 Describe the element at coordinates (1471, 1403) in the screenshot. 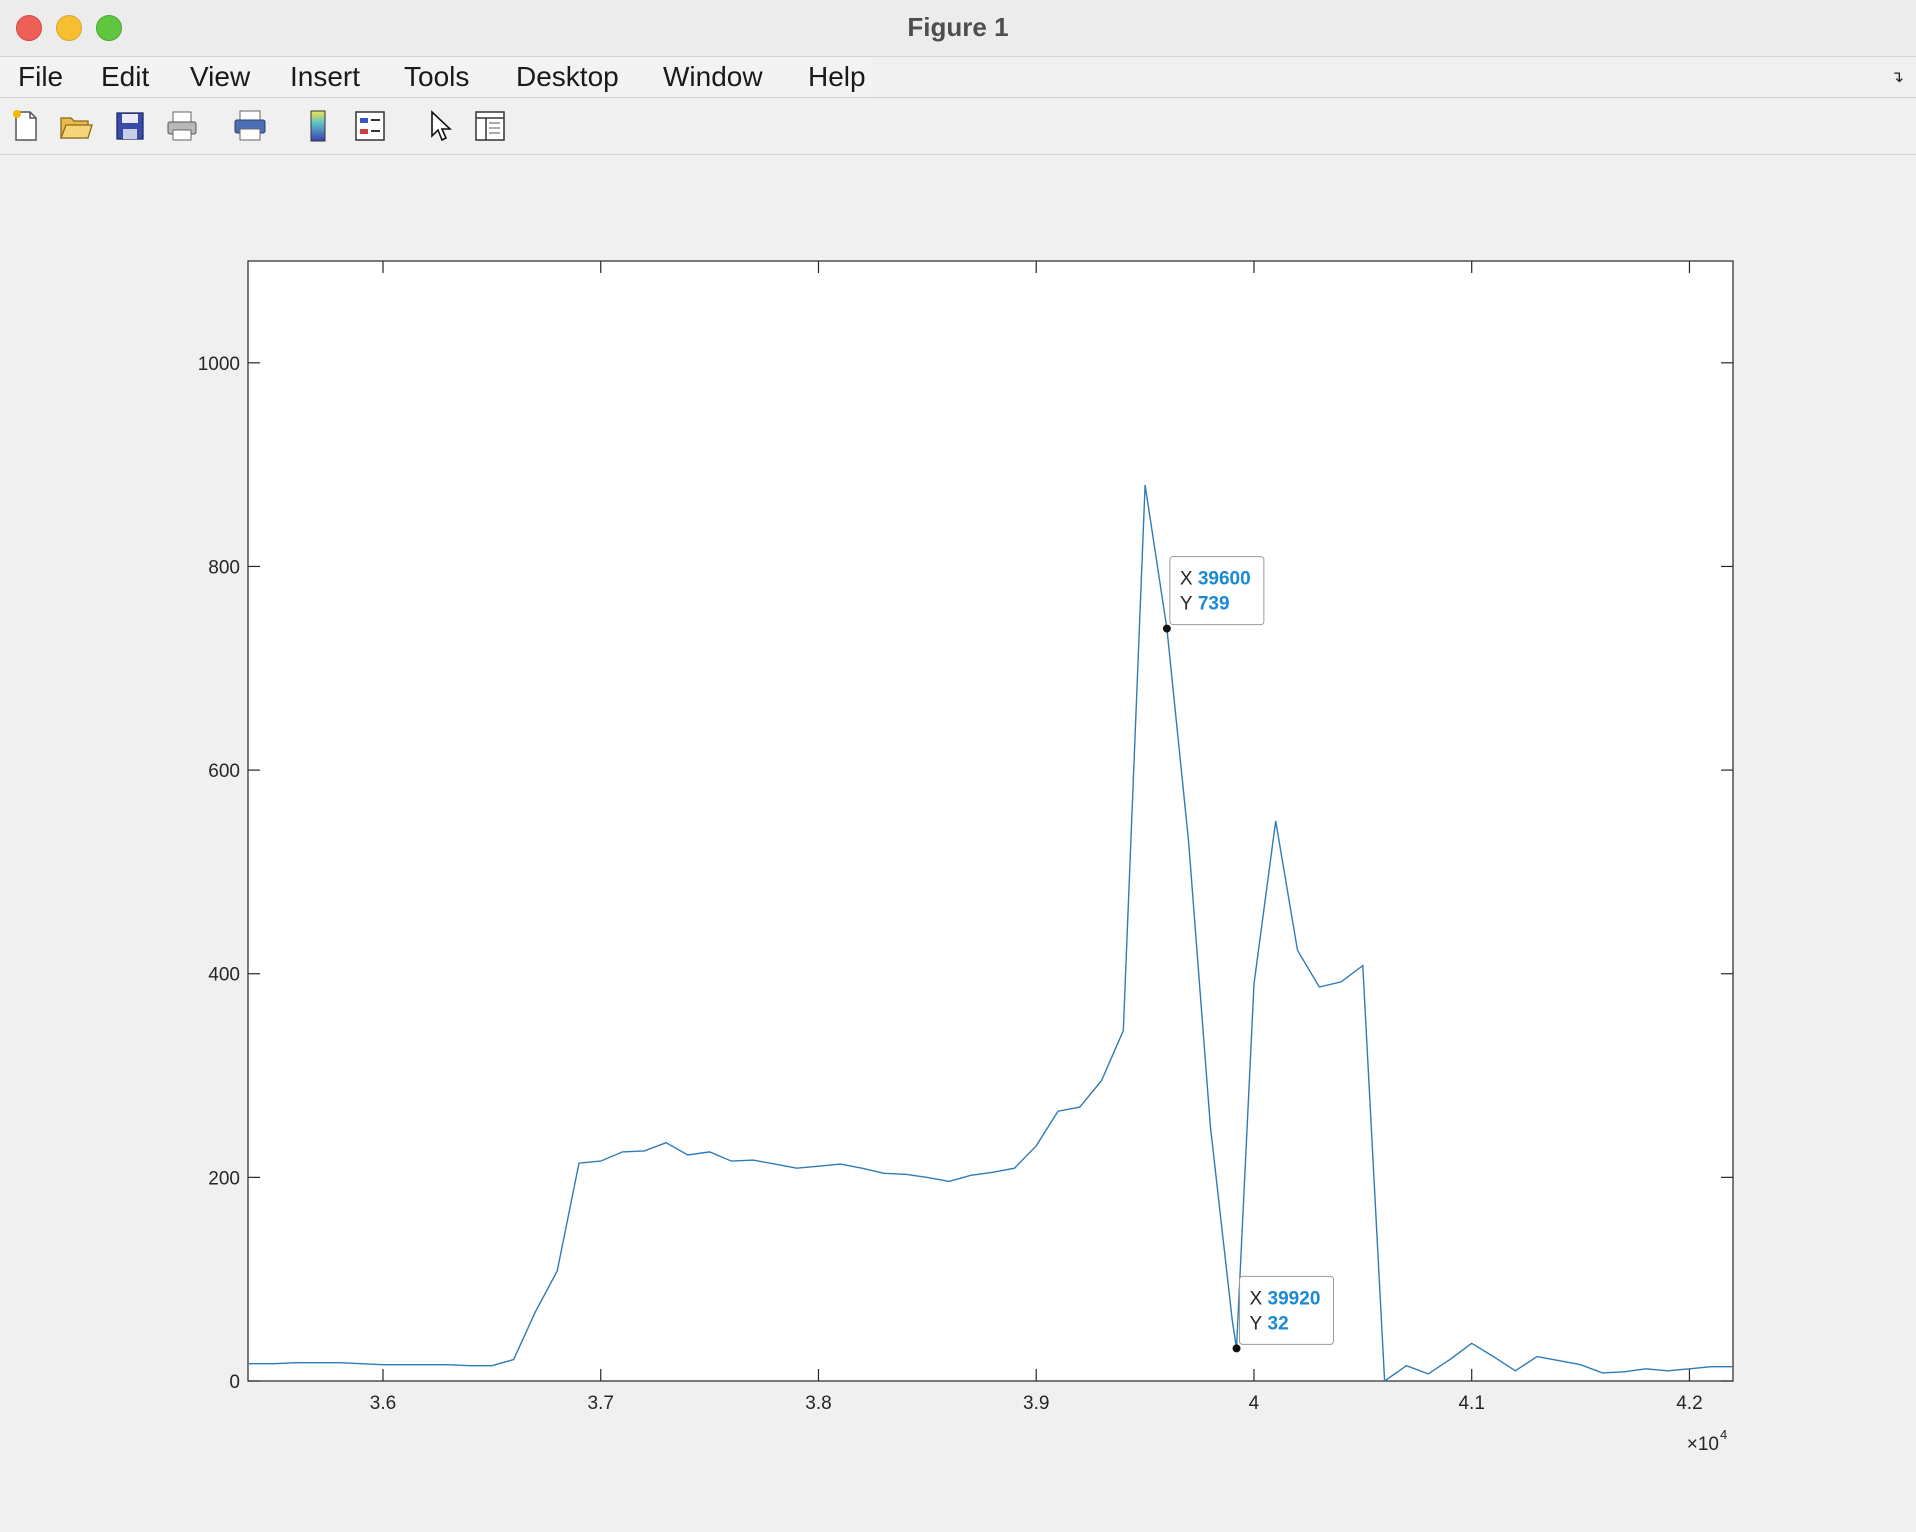

I see `x-tick-label: 4.1` at that location.